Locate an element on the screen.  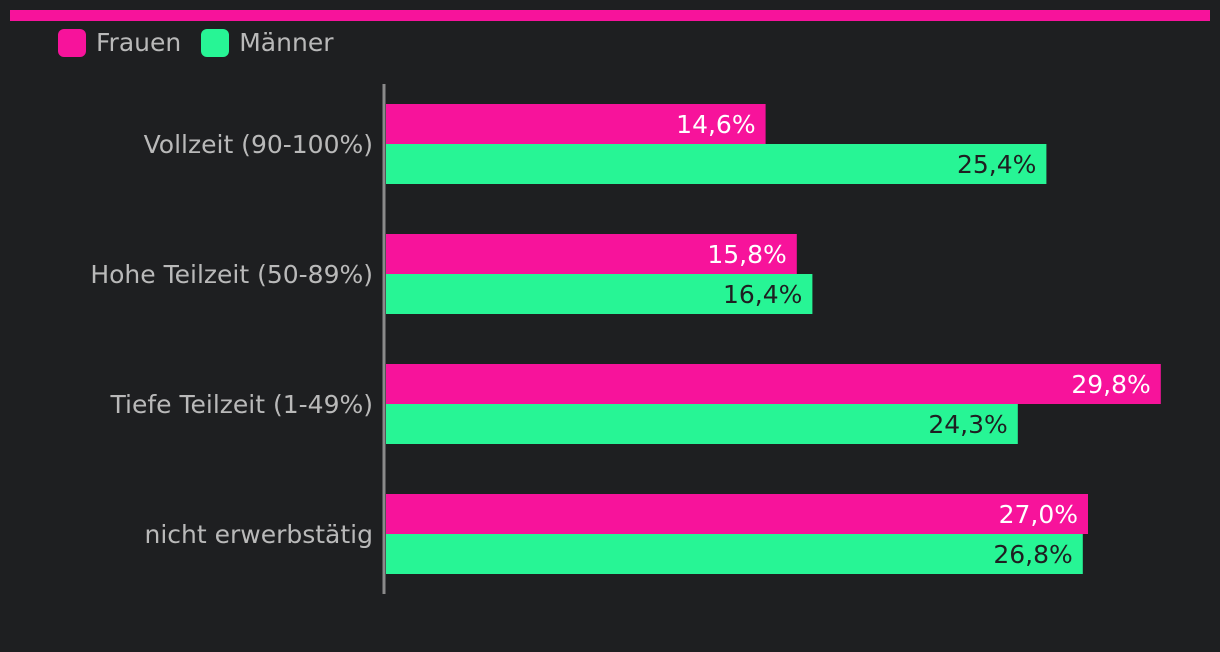
legend-item-frauen: Frauen is located at coordinates (119, 43).